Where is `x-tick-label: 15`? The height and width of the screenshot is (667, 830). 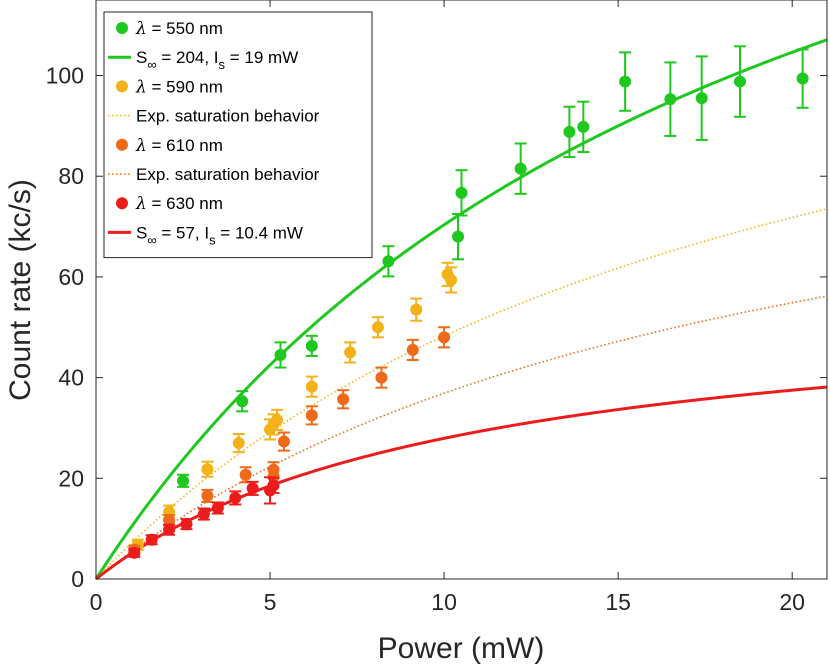 x-tick-label: 15 is located at coordinates (618, 602).